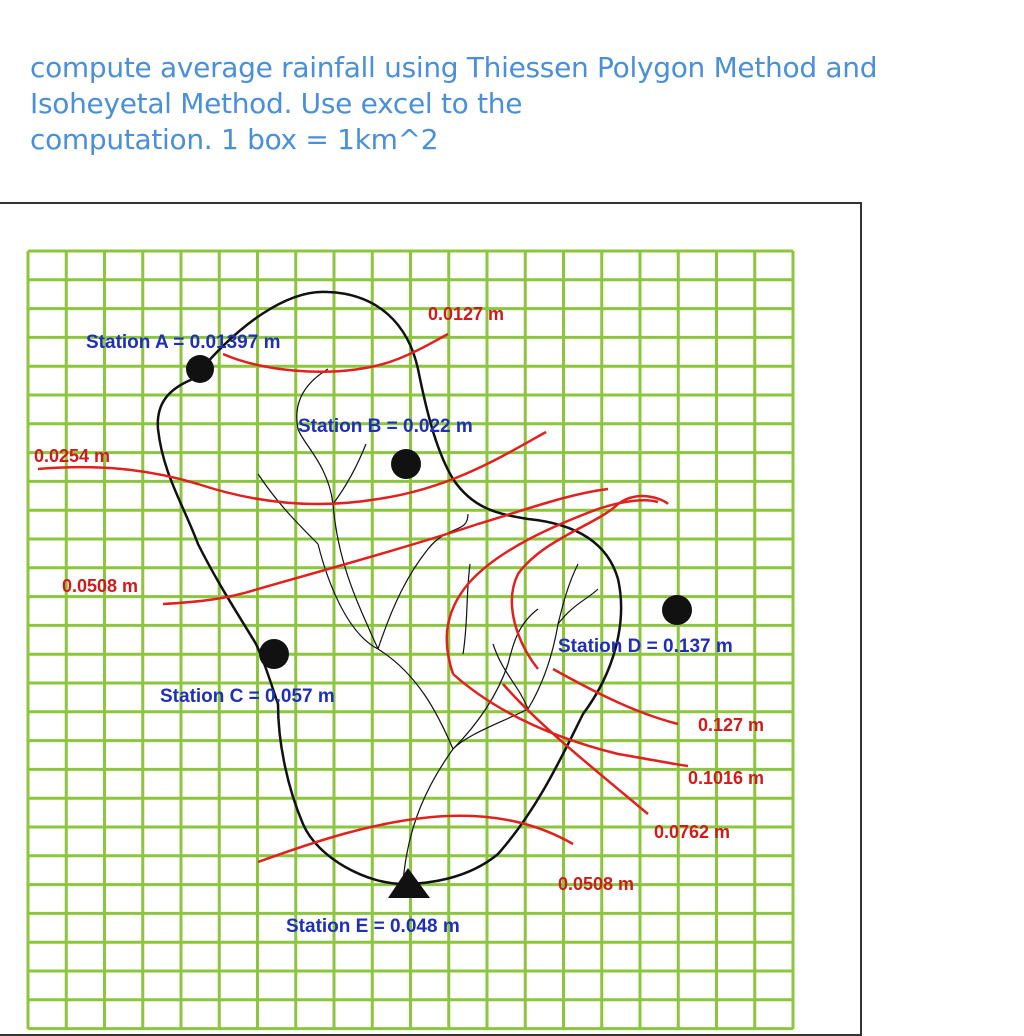  Describe the element at coordinates (274, 654) in the screenshot. I see `station-c-marker` at that location.